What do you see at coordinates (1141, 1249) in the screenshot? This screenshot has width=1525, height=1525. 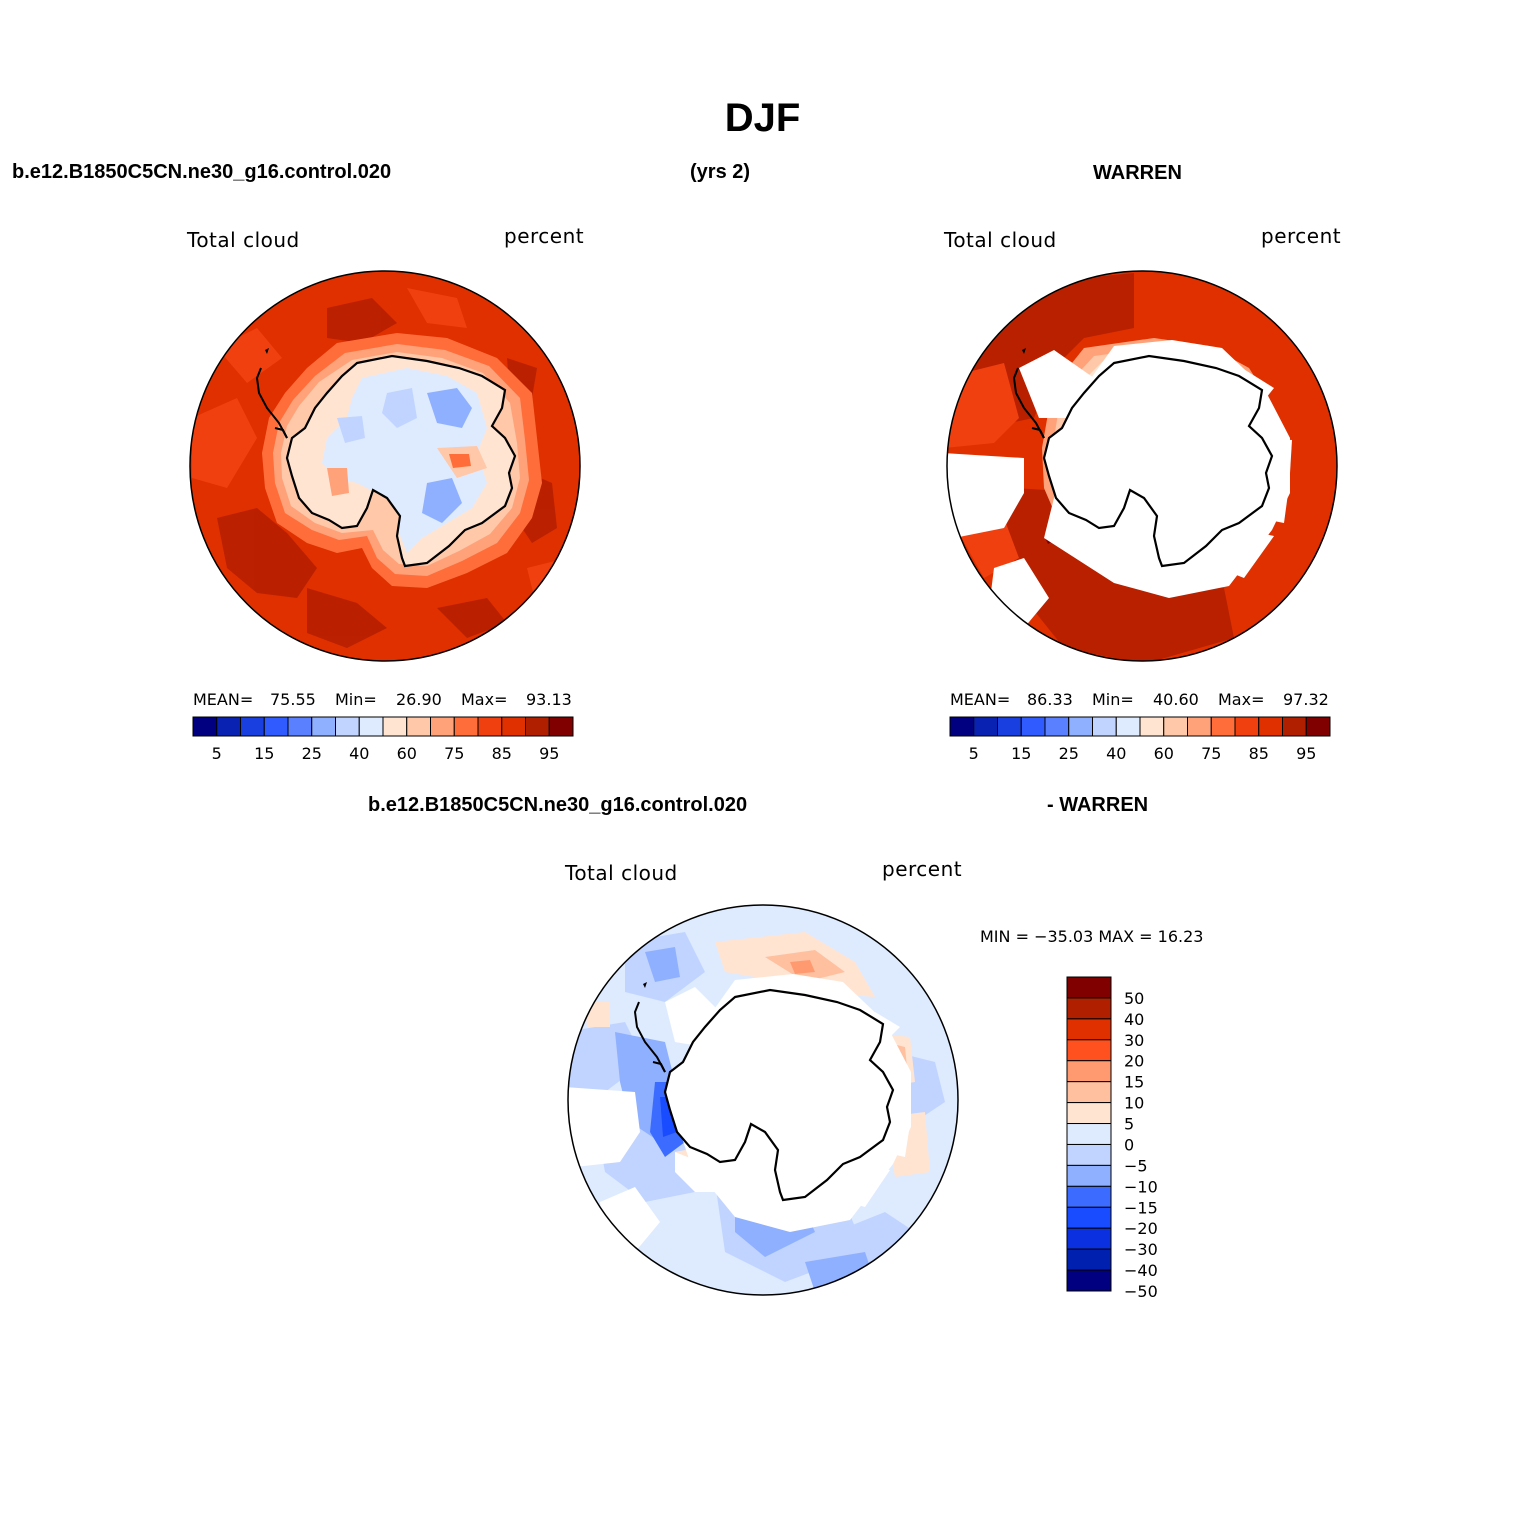 I see `diff-colorbar-tick-label: −30` at bounding box center [1141, 1249].